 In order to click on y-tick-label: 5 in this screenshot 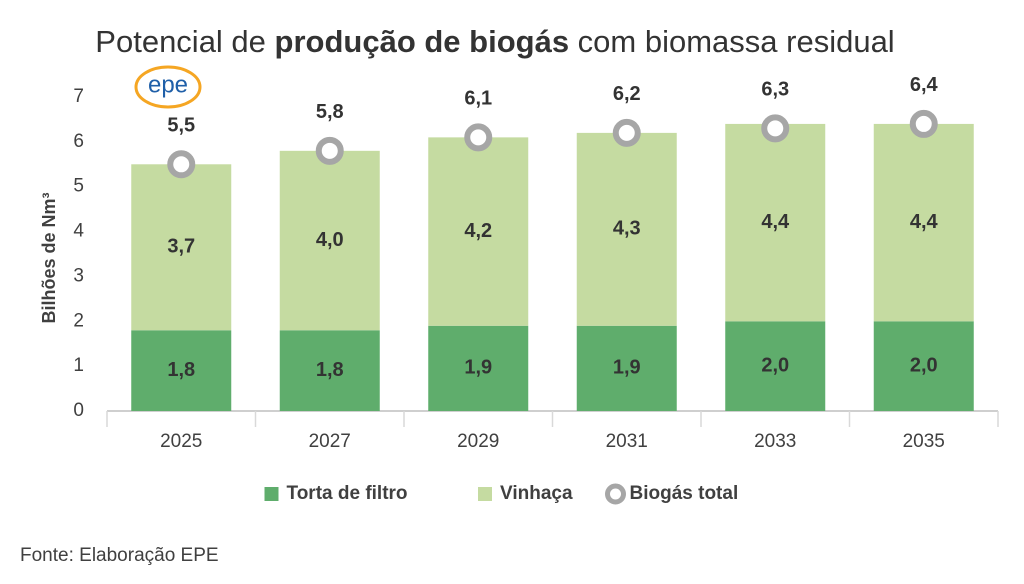, I will do `click(78, 186)`.